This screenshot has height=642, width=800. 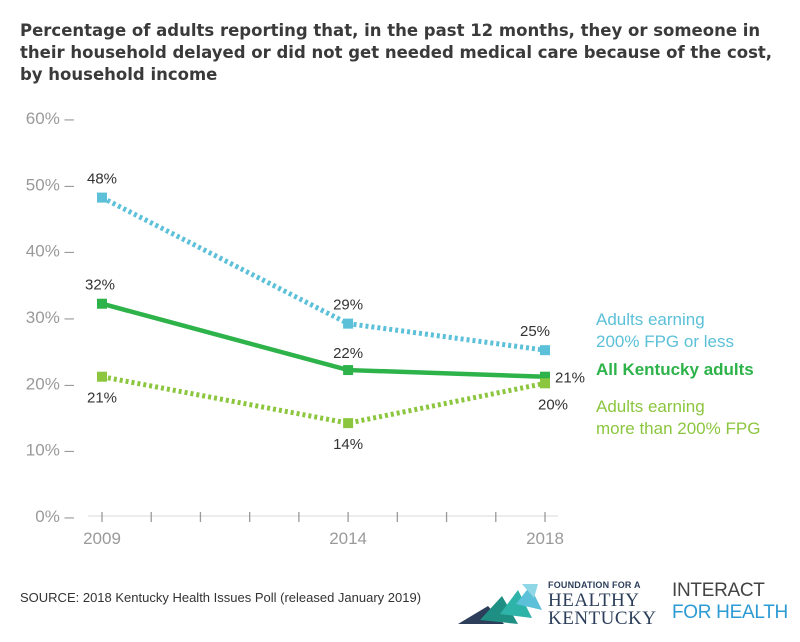 I want to click on series-3: 21% 14% 20%, so click(x=327, y=412).